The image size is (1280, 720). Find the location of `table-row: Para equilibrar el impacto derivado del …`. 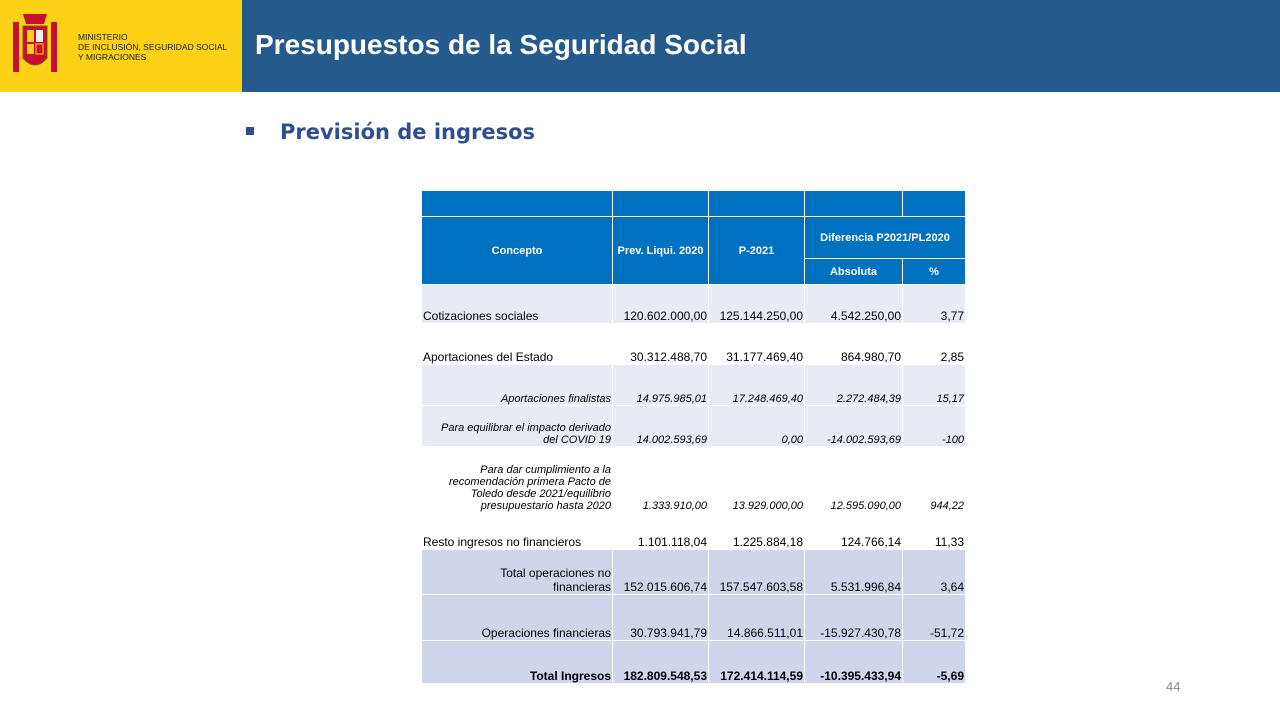

table-row: Para equilibrar el impacto derivado del … is located at coordinates (693, 426).